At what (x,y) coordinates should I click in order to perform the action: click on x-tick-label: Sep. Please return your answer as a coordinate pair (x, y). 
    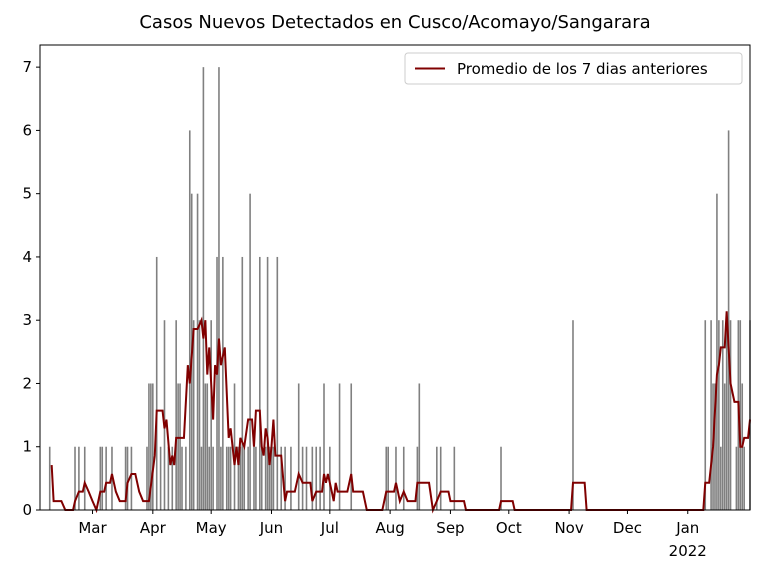
    Looking at the image, I should click on (450, 528).